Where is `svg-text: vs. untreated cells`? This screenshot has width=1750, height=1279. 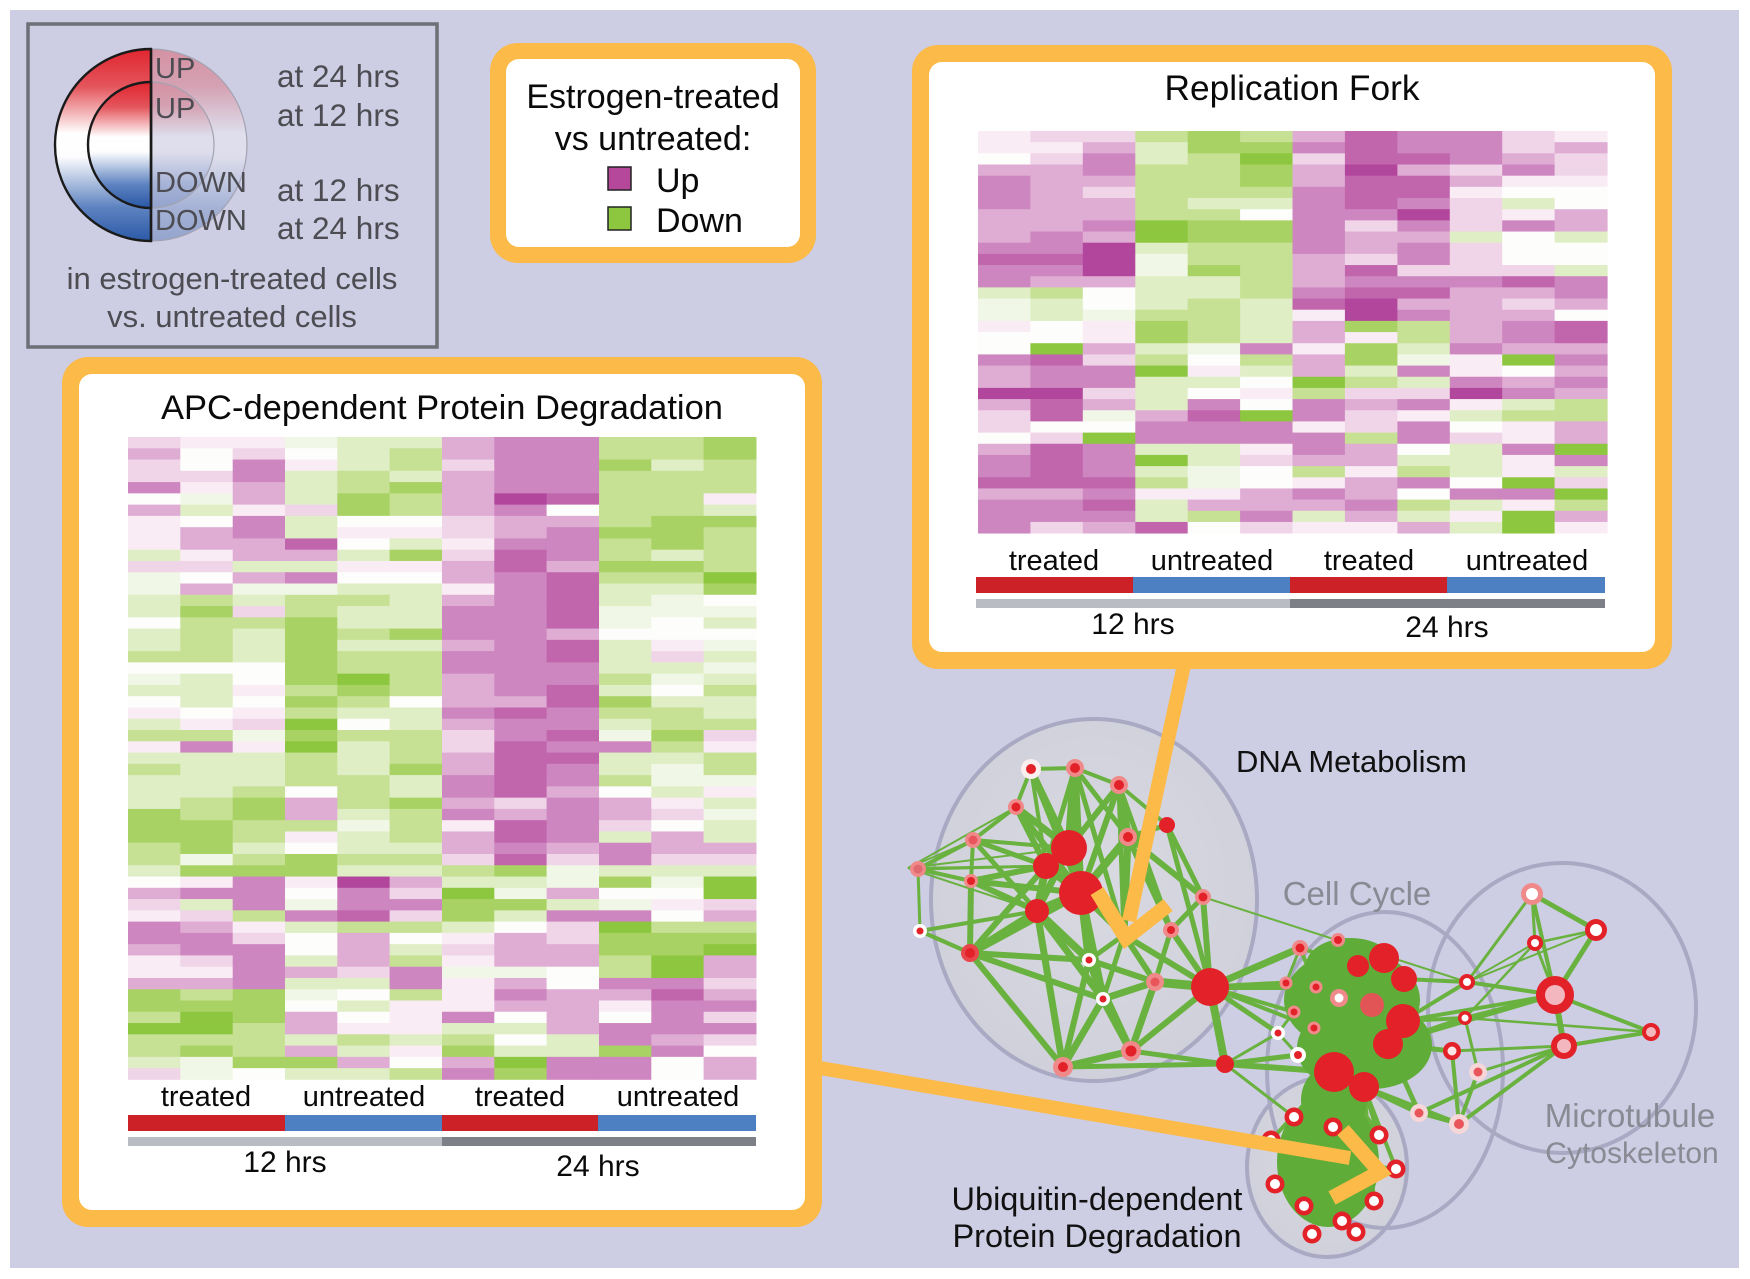 svg-text: vs. untreated cells is located at coordinates (232, 316).